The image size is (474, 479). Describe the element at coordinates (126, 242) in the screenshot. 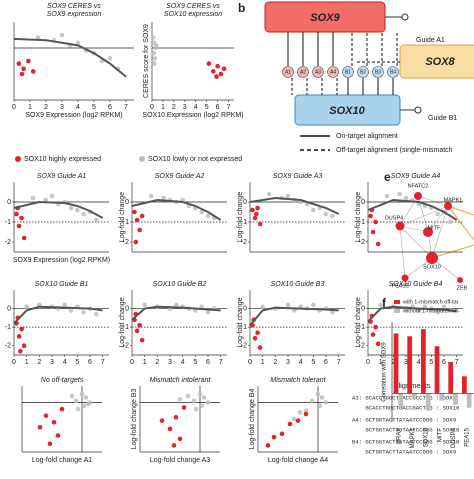

I see `y-tick-label: -2` at that location.